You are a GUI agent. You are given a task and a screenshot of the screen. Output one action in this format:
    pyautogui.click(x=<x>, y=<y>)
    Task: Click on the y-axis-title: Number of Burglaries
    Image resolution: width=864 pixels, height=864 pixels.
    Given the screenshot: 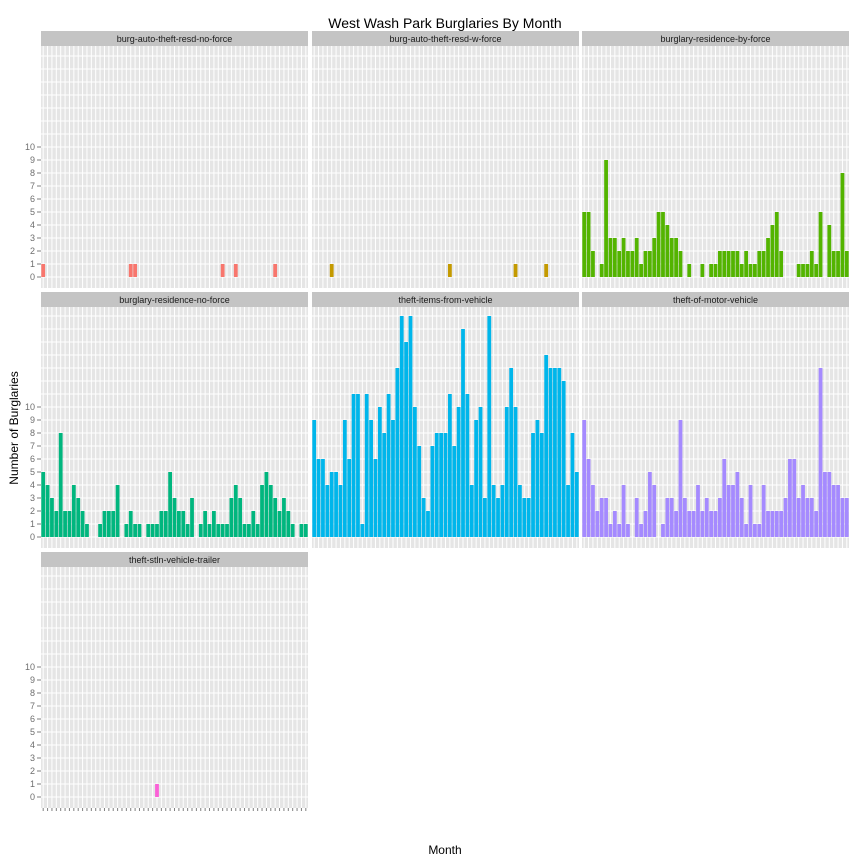 What is the action you would take?
    pyautogui.click(x=14, y=427)
    